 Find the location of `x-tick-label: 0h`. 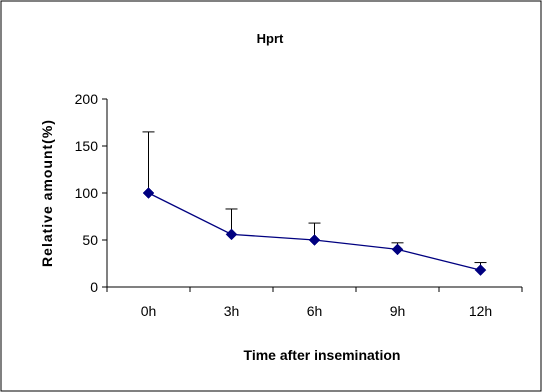

x-tick-label: 0h is located at coordinates (149, 311).